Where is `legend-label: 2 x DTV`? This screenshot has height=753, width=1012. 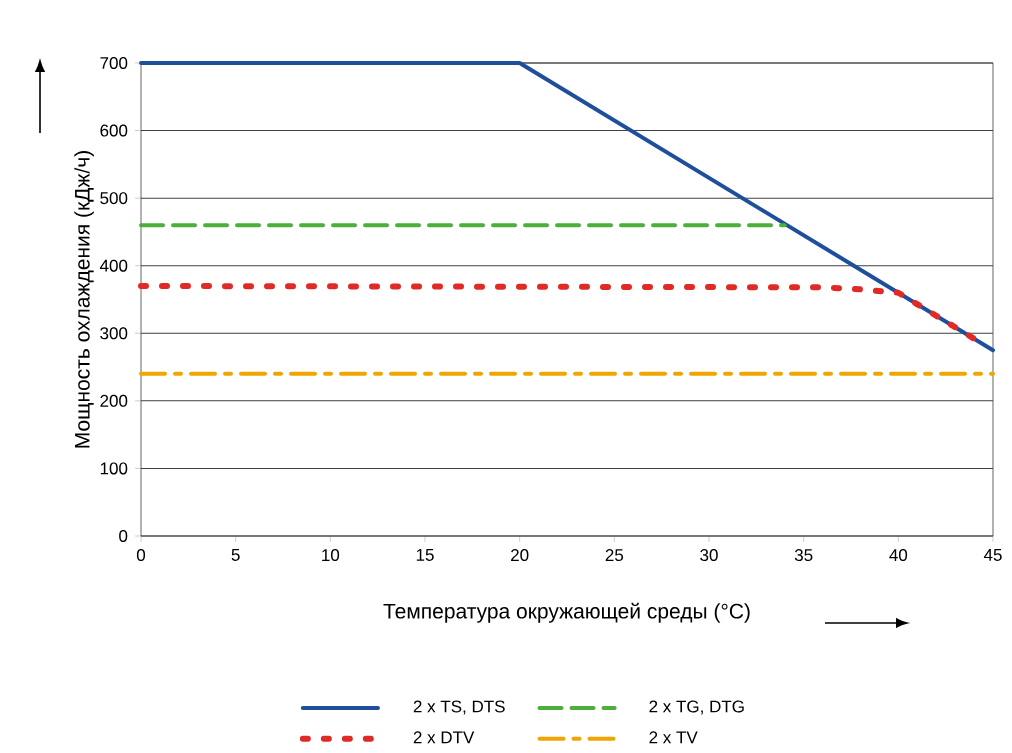 legend-label: 2 x DTV is located at coordinates (444, 737).